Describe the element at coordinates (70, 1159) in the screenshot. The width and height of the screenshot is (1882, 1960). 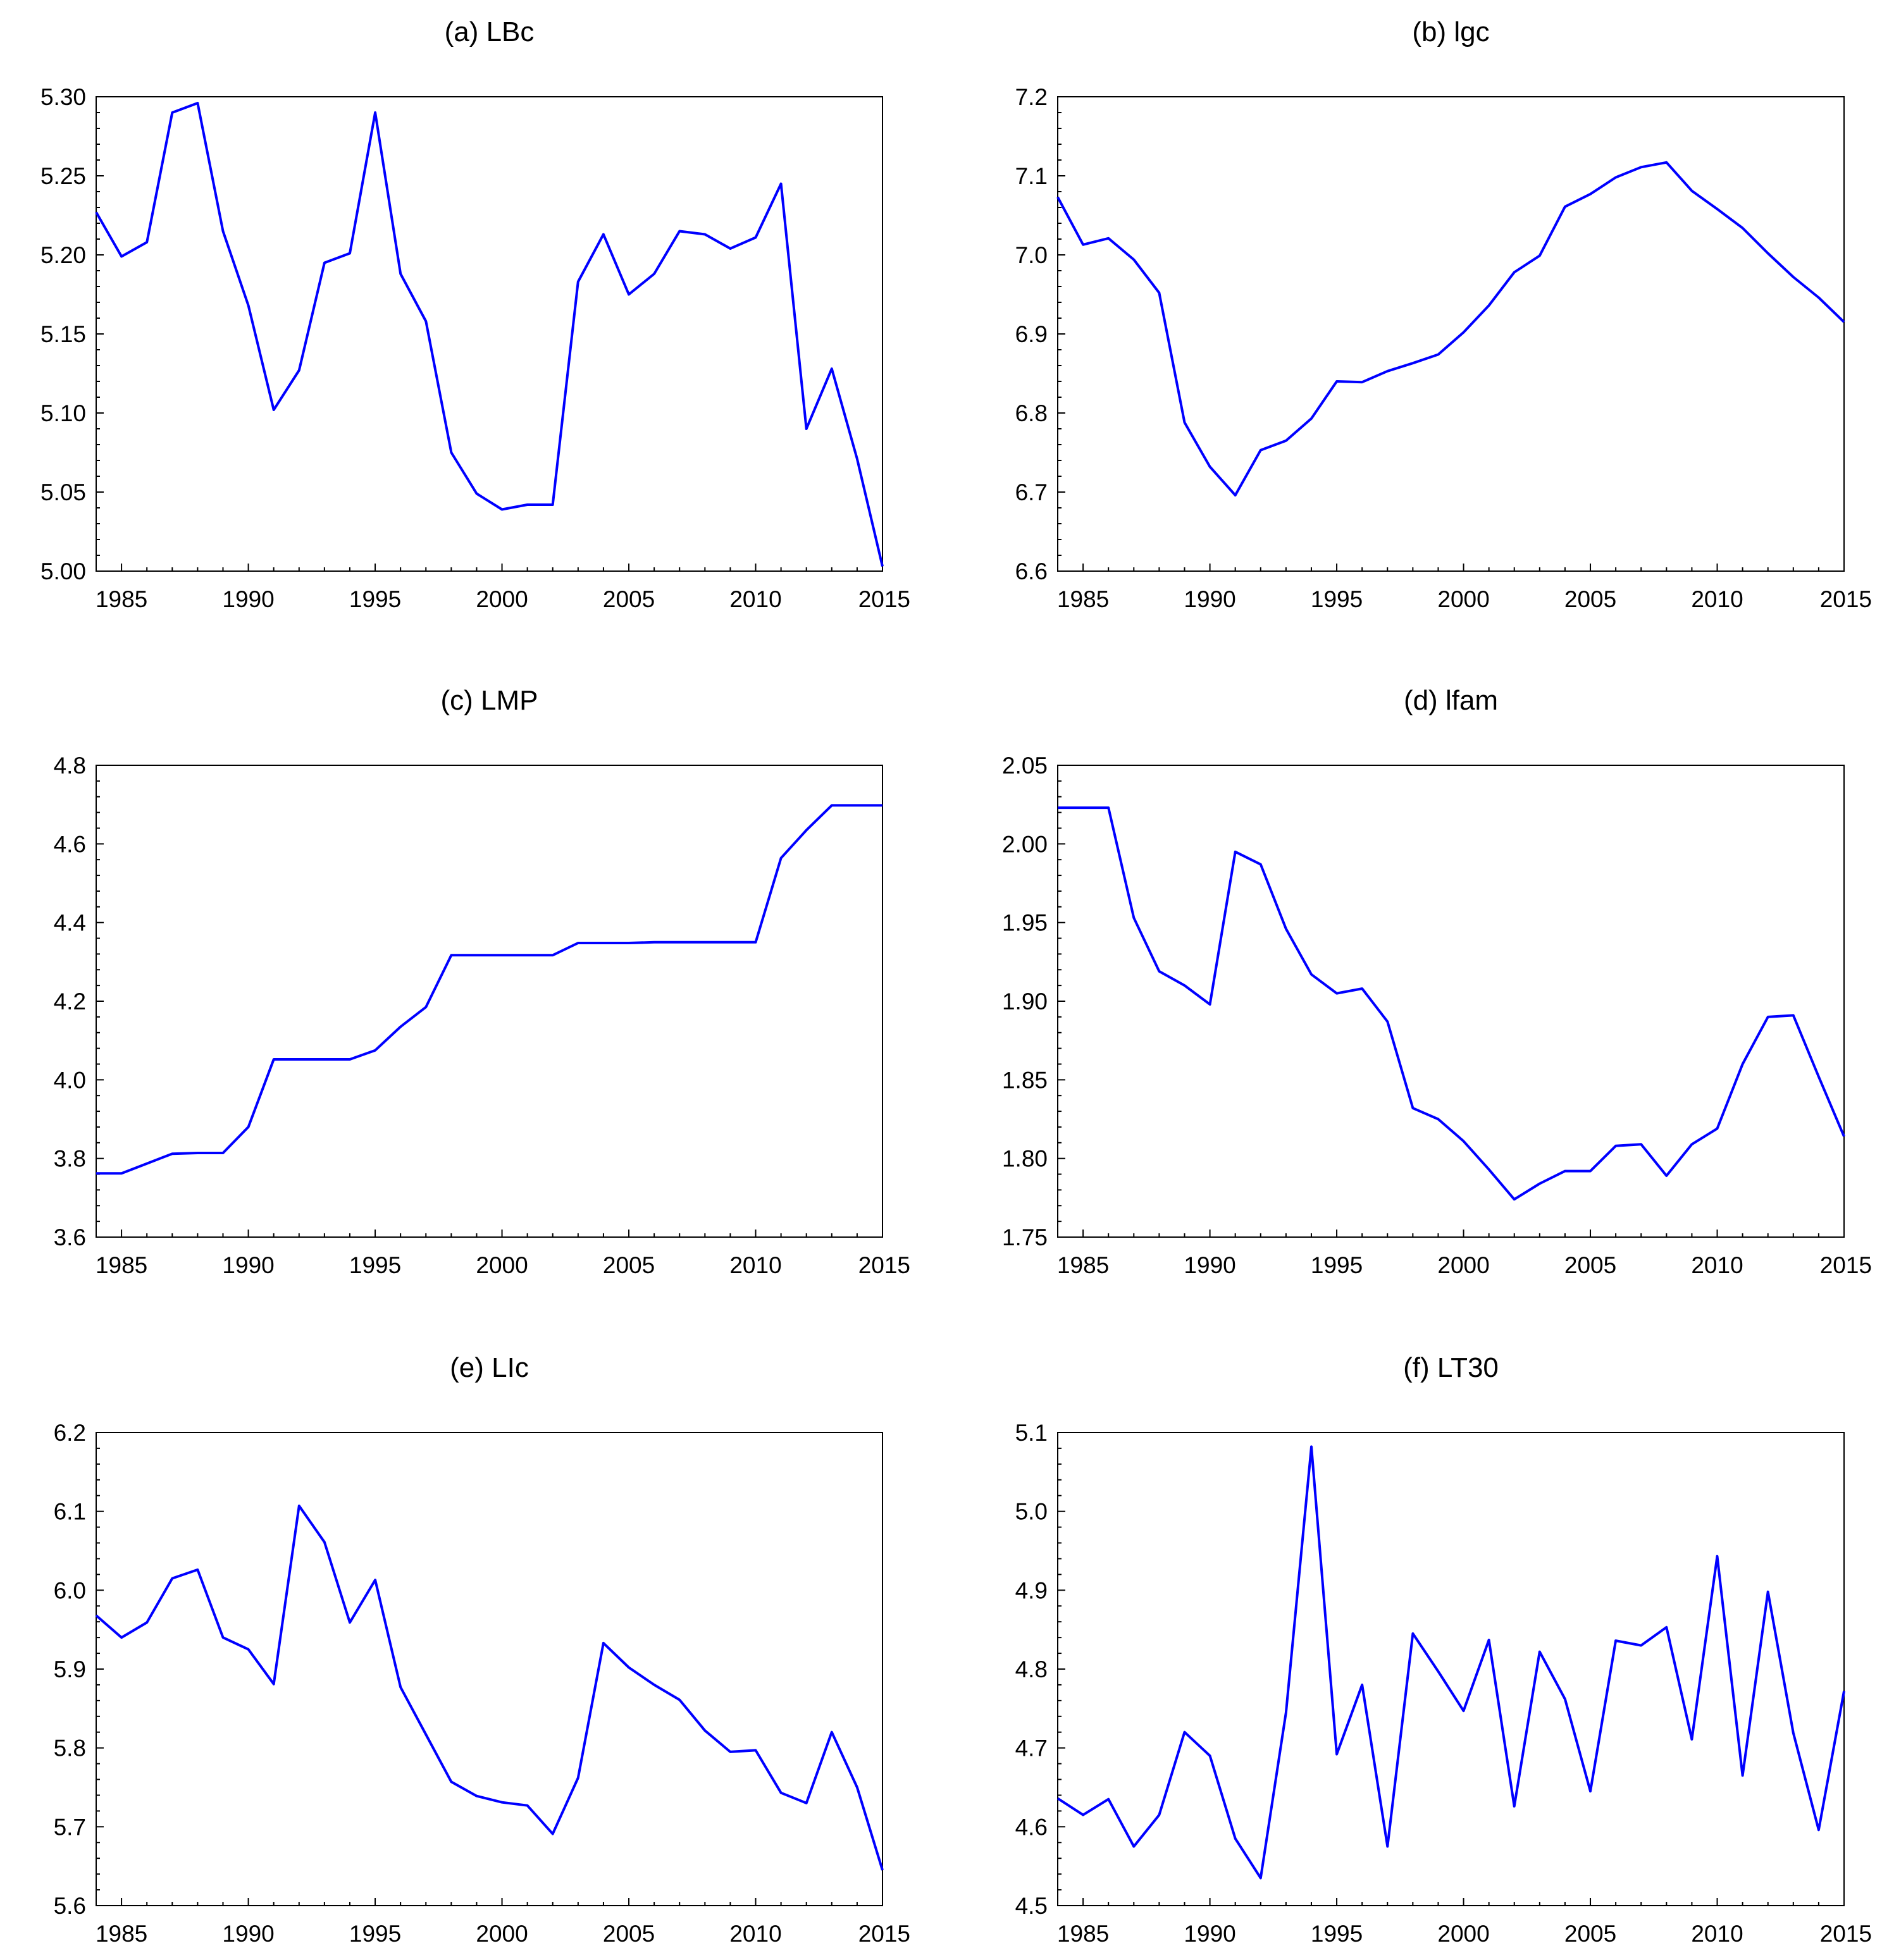
I see `y-tick-label: 3.8` at that location.